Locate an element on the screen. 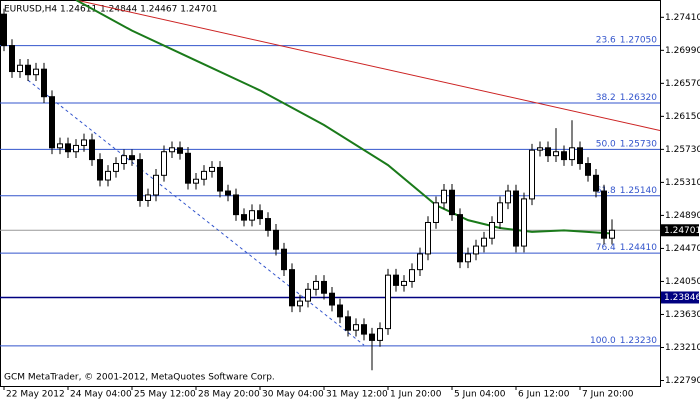 This screenshot has width=700, height=406. fib-ratio: 76.4 is located at coordinates (606, 248).